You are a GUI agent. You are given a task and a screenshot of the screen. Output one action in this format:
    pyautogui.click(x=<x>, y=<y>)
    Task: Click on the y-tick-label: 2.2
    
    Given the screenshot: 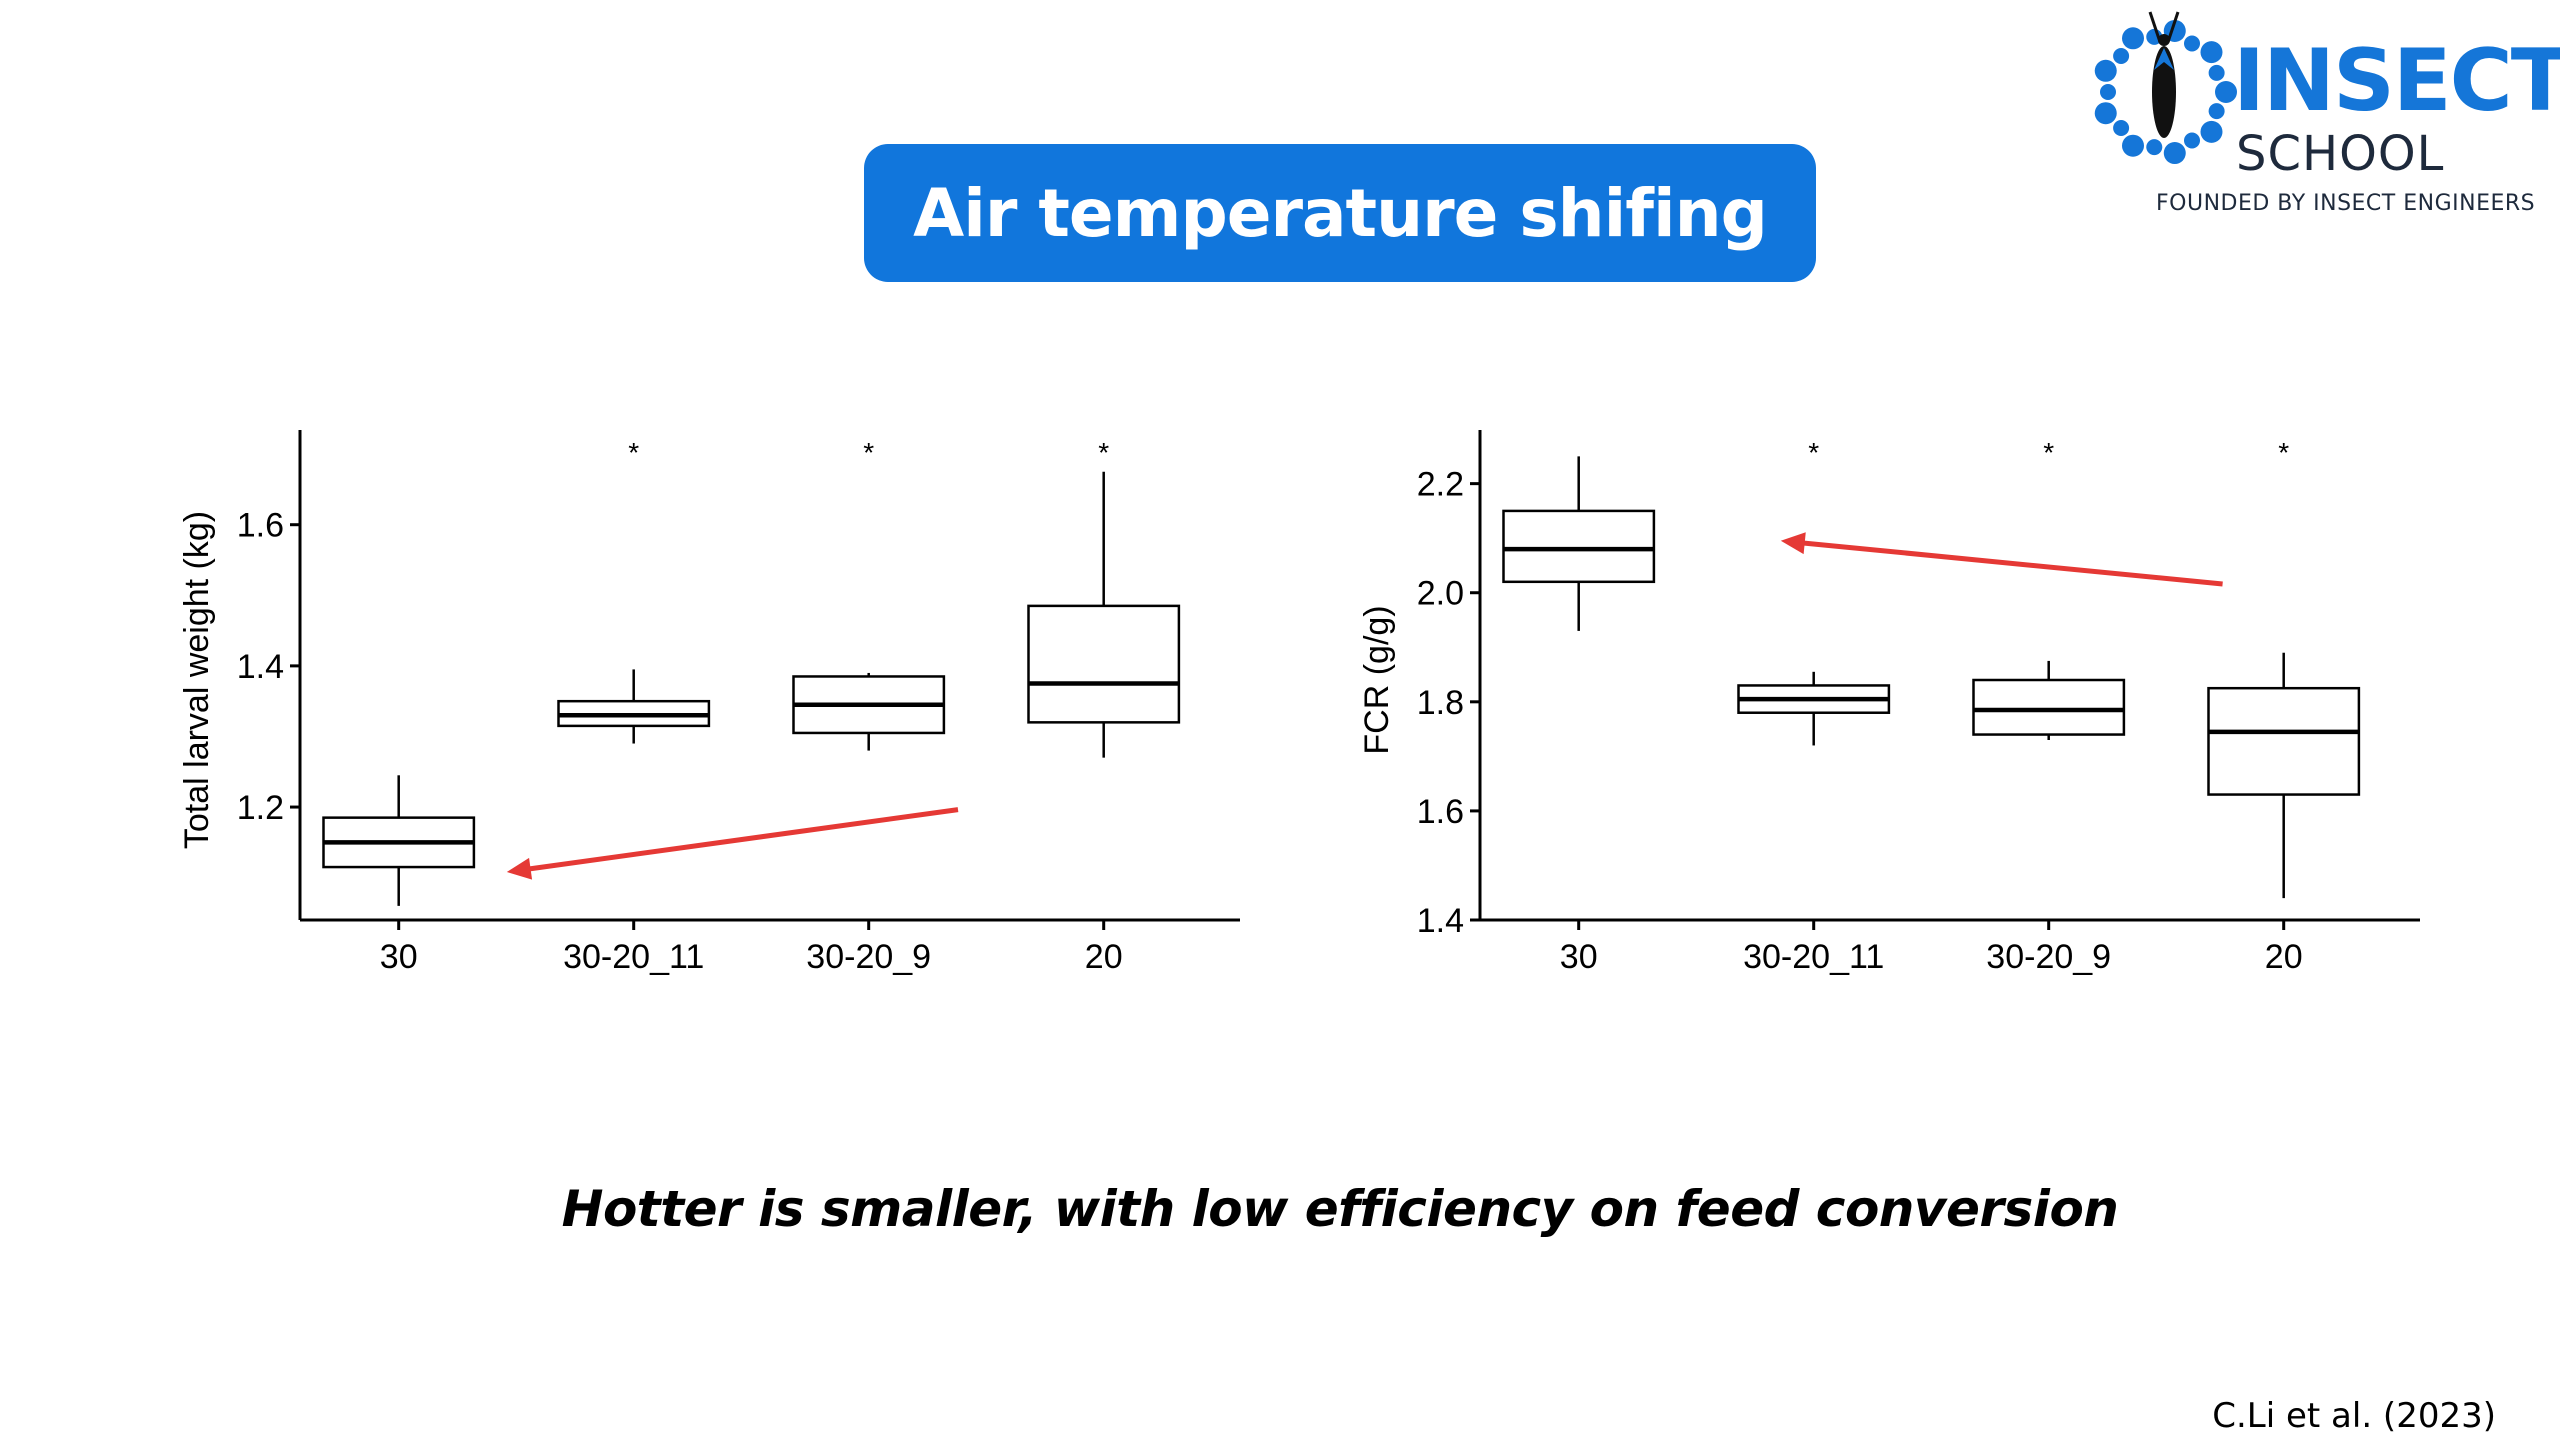 What is the action you would take?
    pyautogui.click(x=1440, y=485)
    